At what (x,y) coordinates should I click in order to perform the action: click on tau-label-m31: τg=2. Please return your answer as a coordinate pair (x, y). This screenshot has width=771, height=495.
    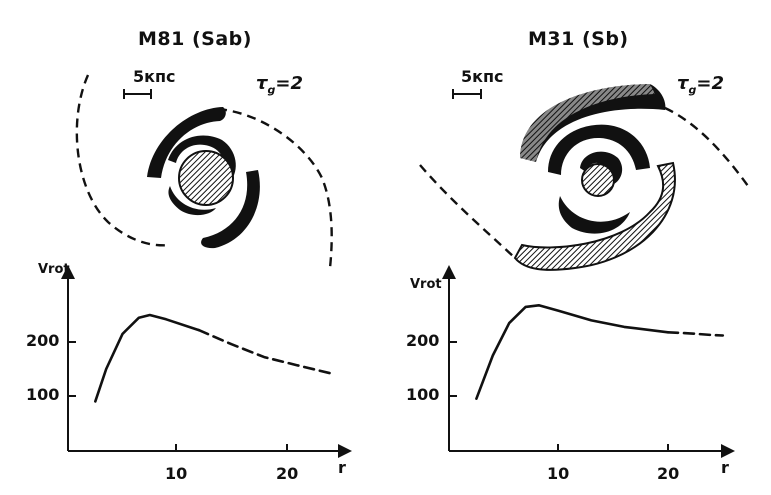
    Looking at the image, I should click on (700, 85).